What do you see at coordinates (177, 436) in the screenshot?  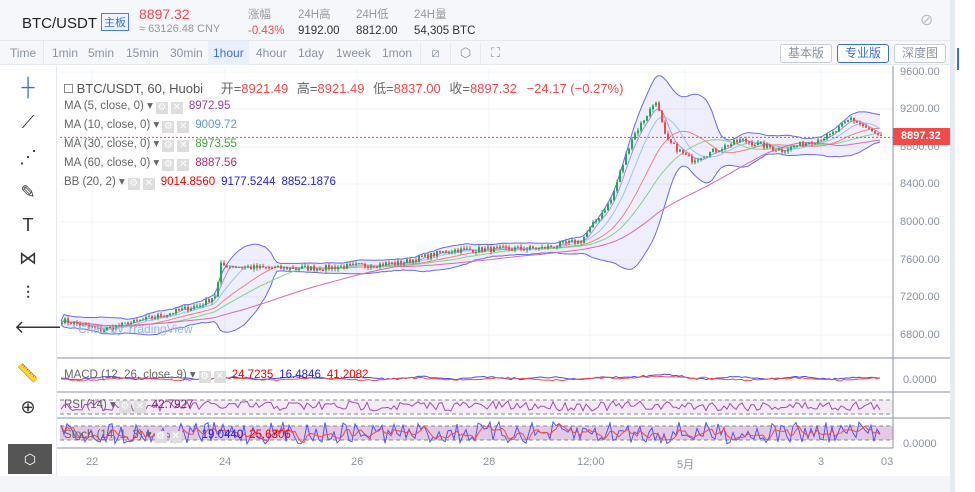 I see `stoch-legend: Stoch (14, 1, 3) ▾ ⚙ ✕ 19.0440 25.6306` at bounding box center [177, 436].